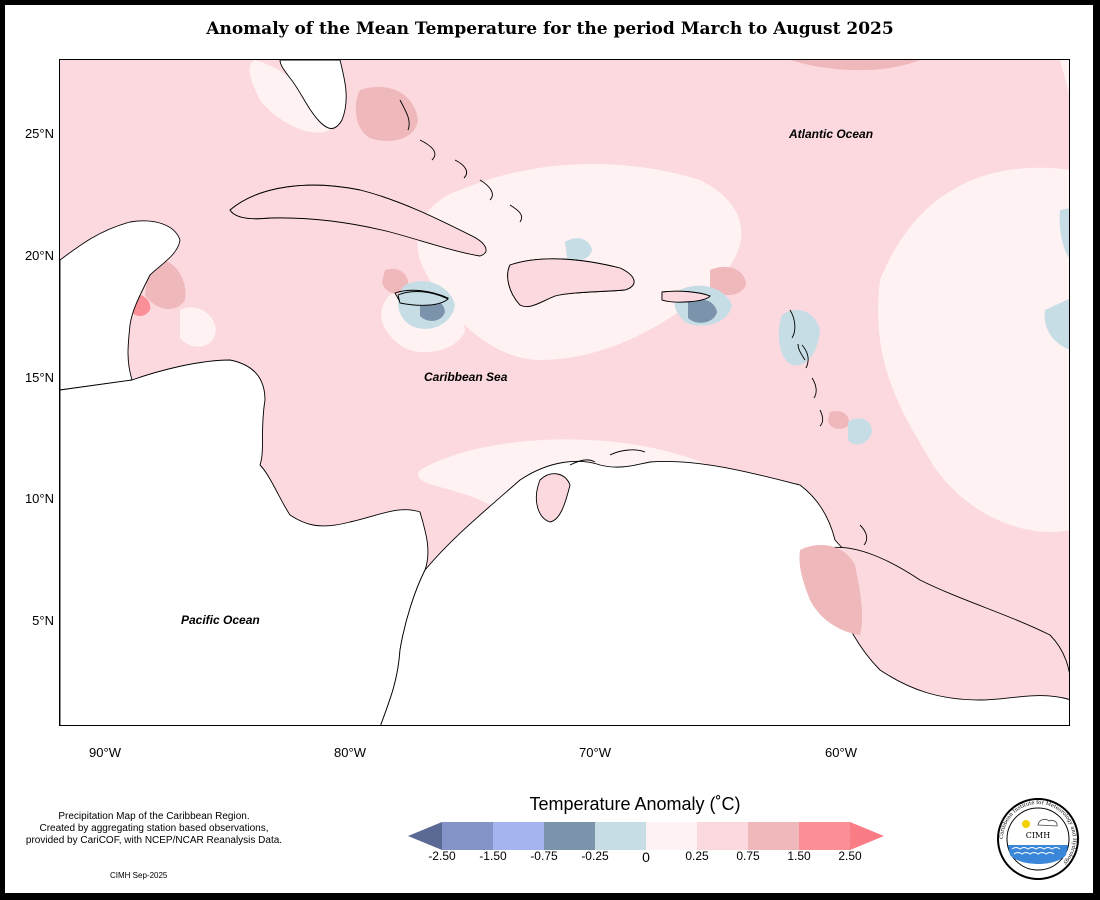  What do you see at coordinates (831, 134) in the screenshot?
I see `atlantic-ocean-label: Atlantic Ocean` at bounding box center [831, 134].